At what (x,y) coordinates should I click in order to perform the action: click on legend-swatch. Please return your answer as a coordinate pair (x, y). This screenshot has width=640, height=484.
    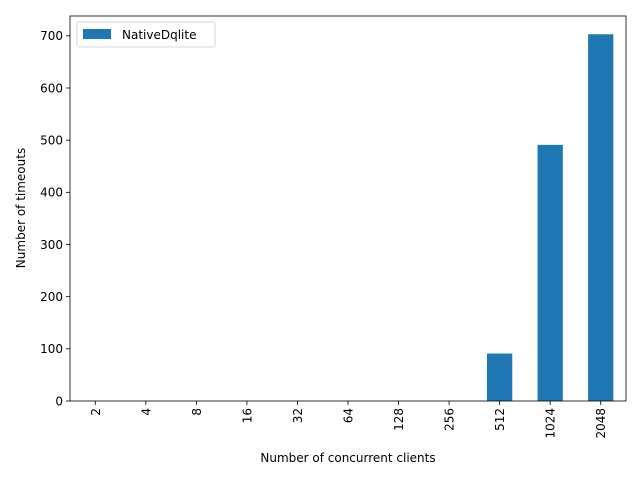
    Looking at the image, I should click on (97, 34).